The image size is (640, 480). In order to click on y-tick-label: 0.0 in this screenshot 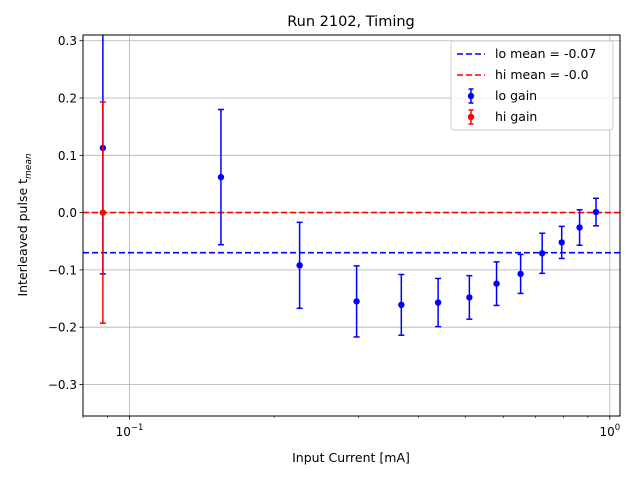, I will do `click(67, 213)`.